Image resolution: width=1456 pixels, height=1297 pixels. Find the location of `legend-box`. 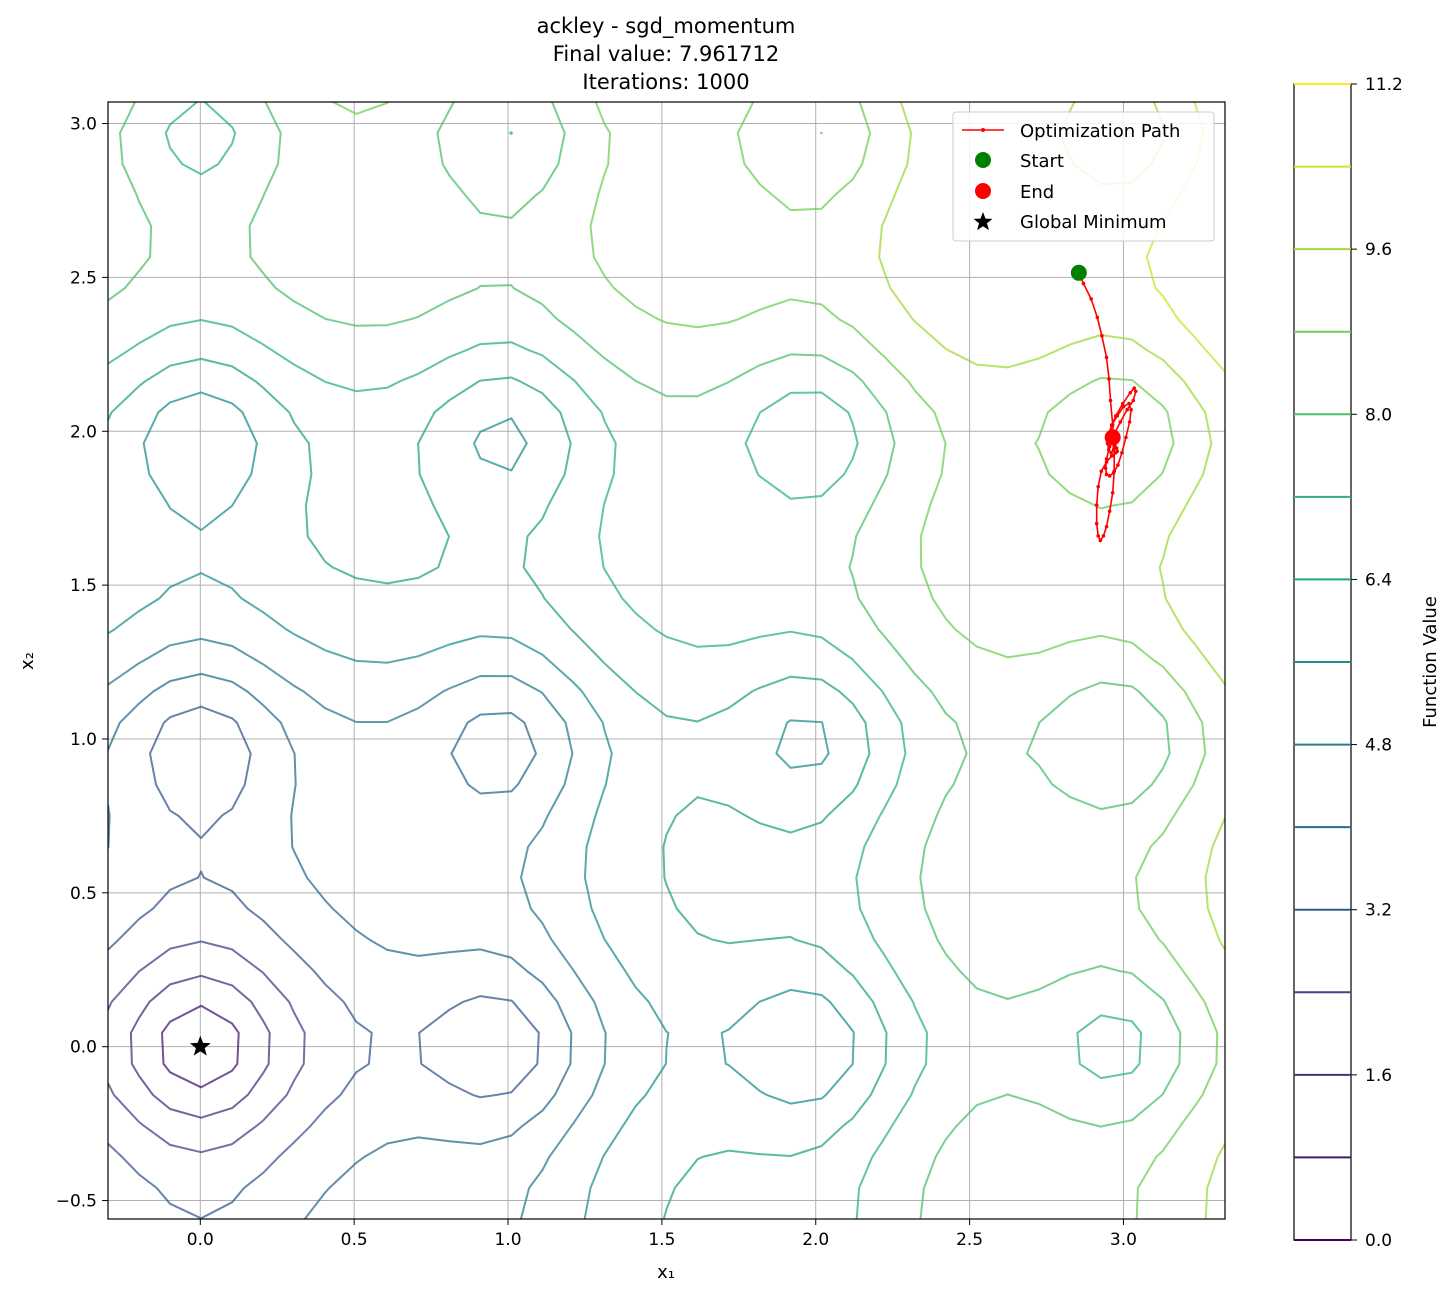

legend-box is located at coordinates (1083, 176).